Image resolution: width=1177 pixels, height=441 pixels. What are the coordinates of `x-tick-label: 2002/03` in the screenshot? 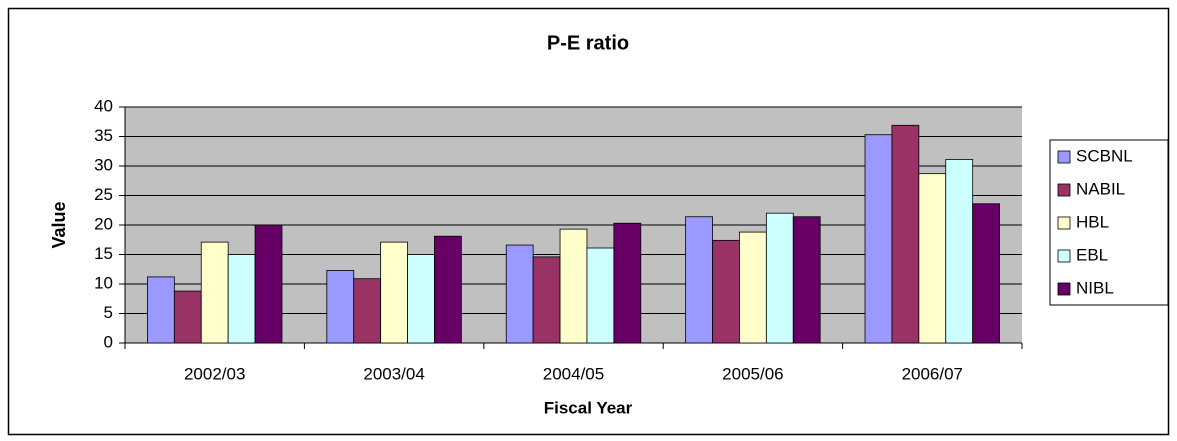 It's located at (214, 373).